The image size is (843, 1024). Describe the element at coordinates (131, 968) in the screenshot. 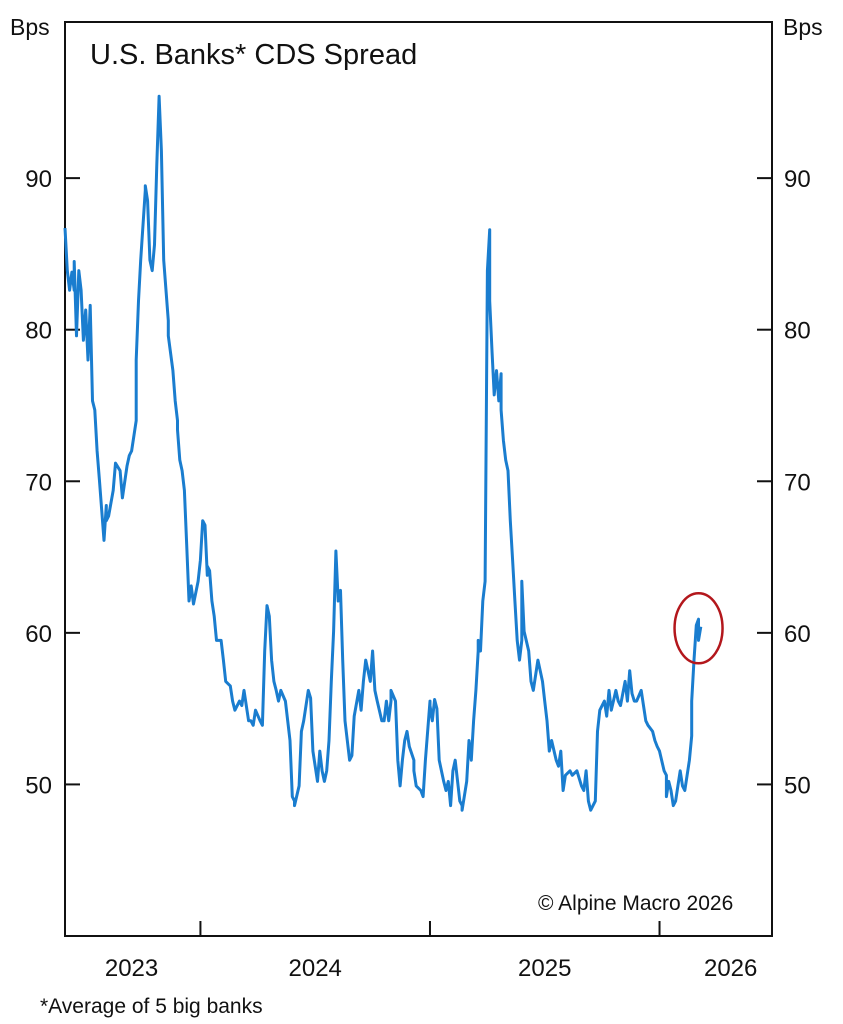

I see `x-tick-label: 2023` at that location.